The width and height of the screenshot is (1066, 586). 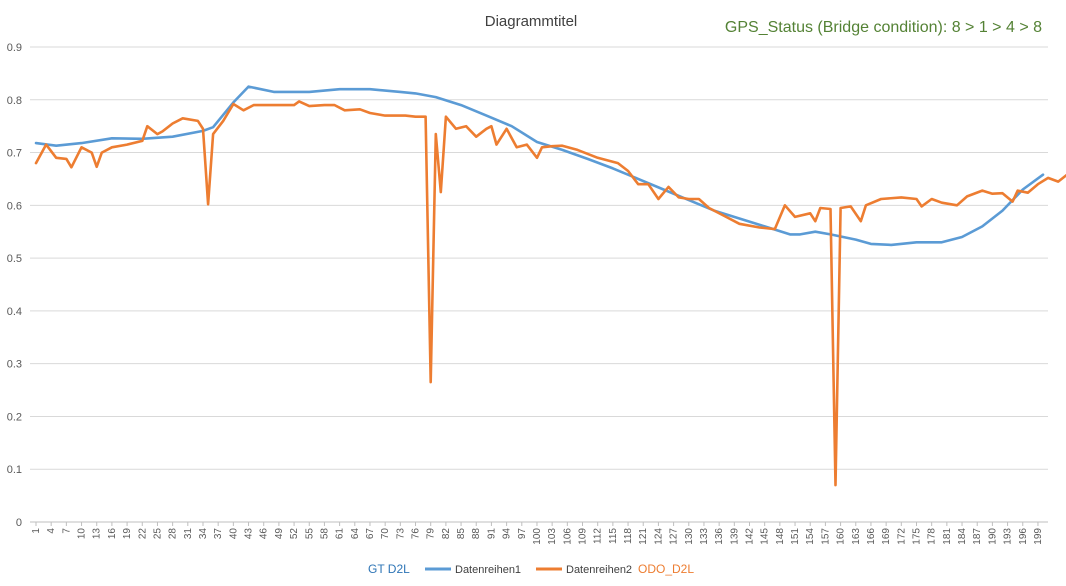 What do you see at coordinates (689, 536) in the screenshot?
I see `x-tick-label: 130` at bounding box center [689, 536].